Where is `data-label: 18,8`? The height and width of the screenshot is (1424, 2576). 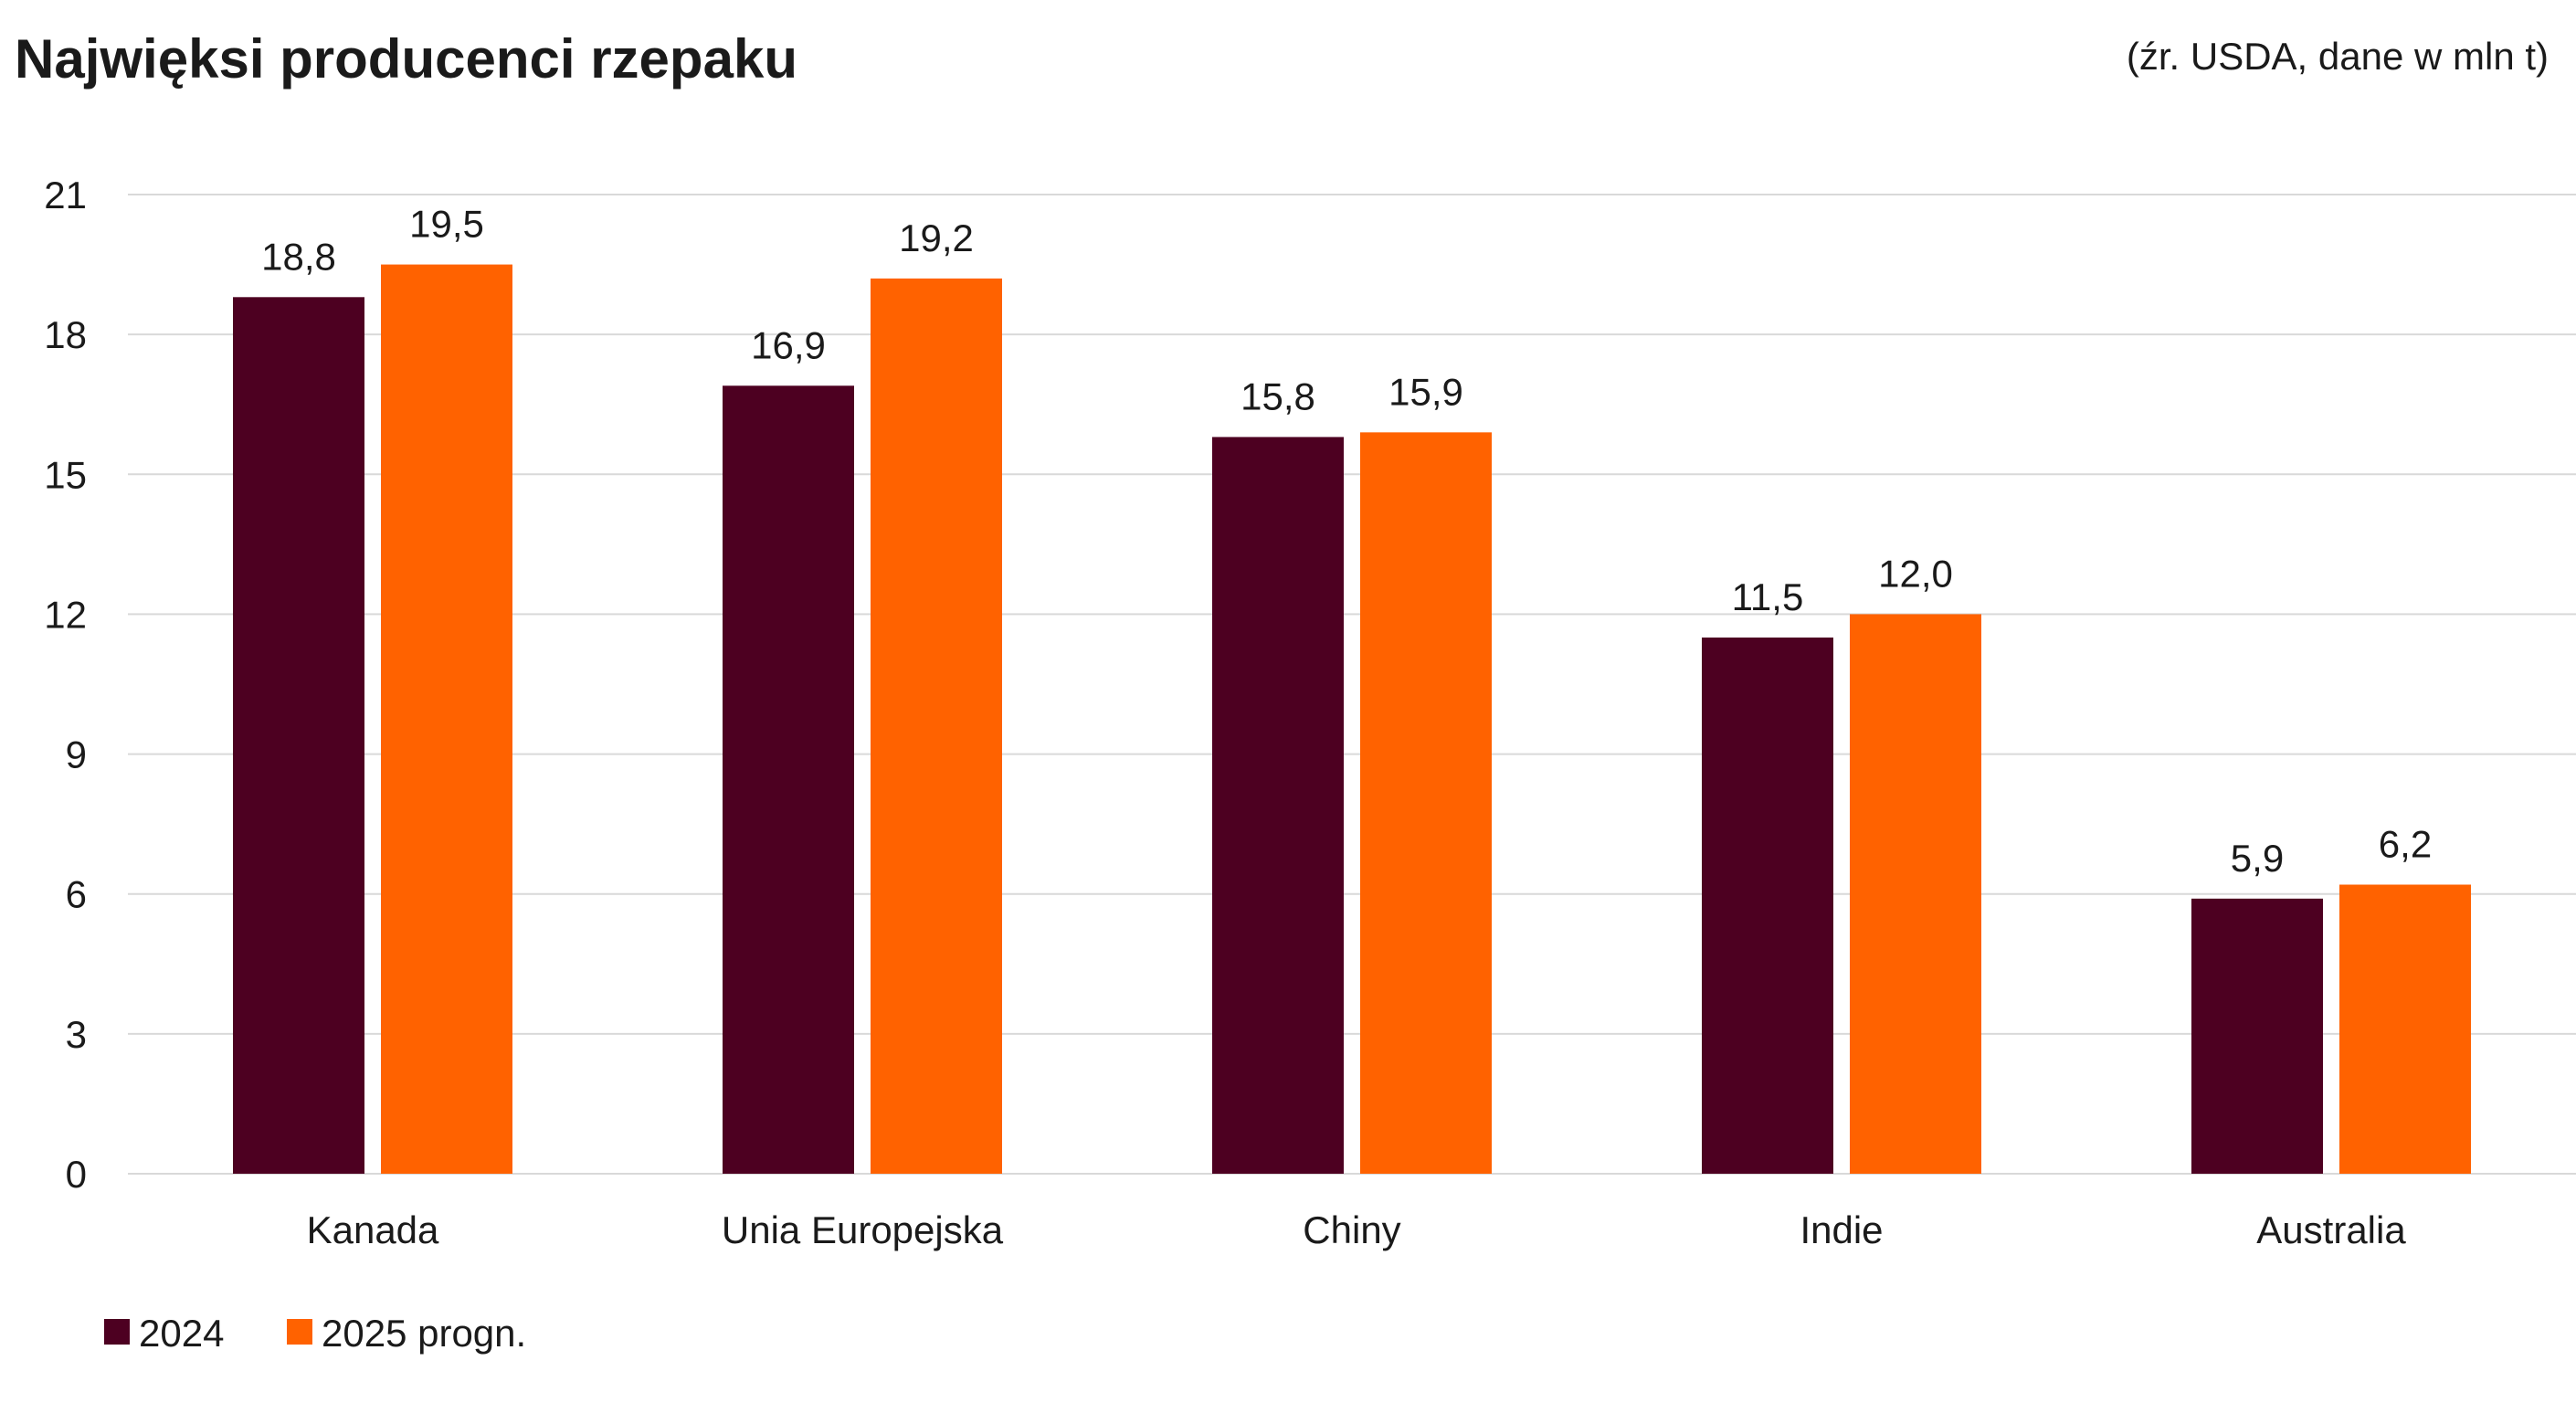 data-label: 18,8 is located at coordinates (299, 256).